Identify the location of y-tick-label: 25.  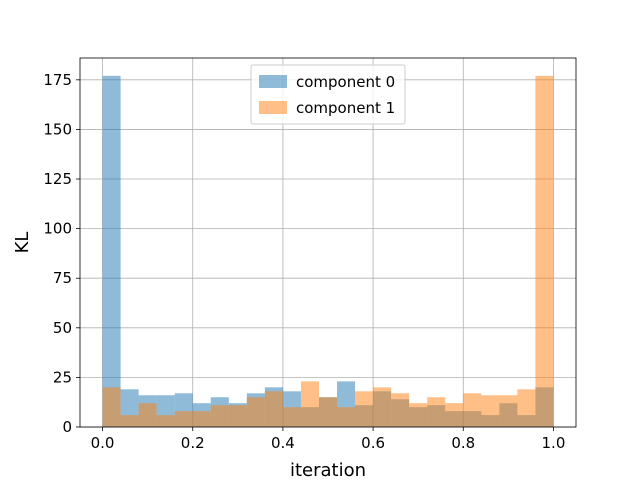
(62, 377).